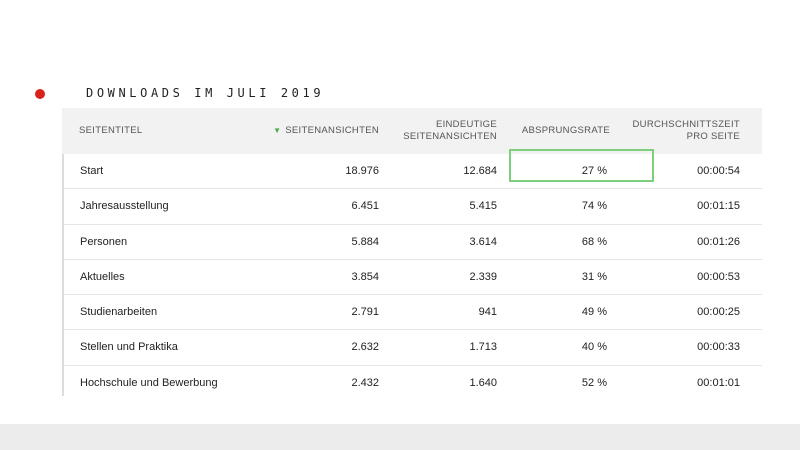  Describe the element at coordinates (483, 206) in the screenshot. I see `cell-unique-views: 5.415` at that location.